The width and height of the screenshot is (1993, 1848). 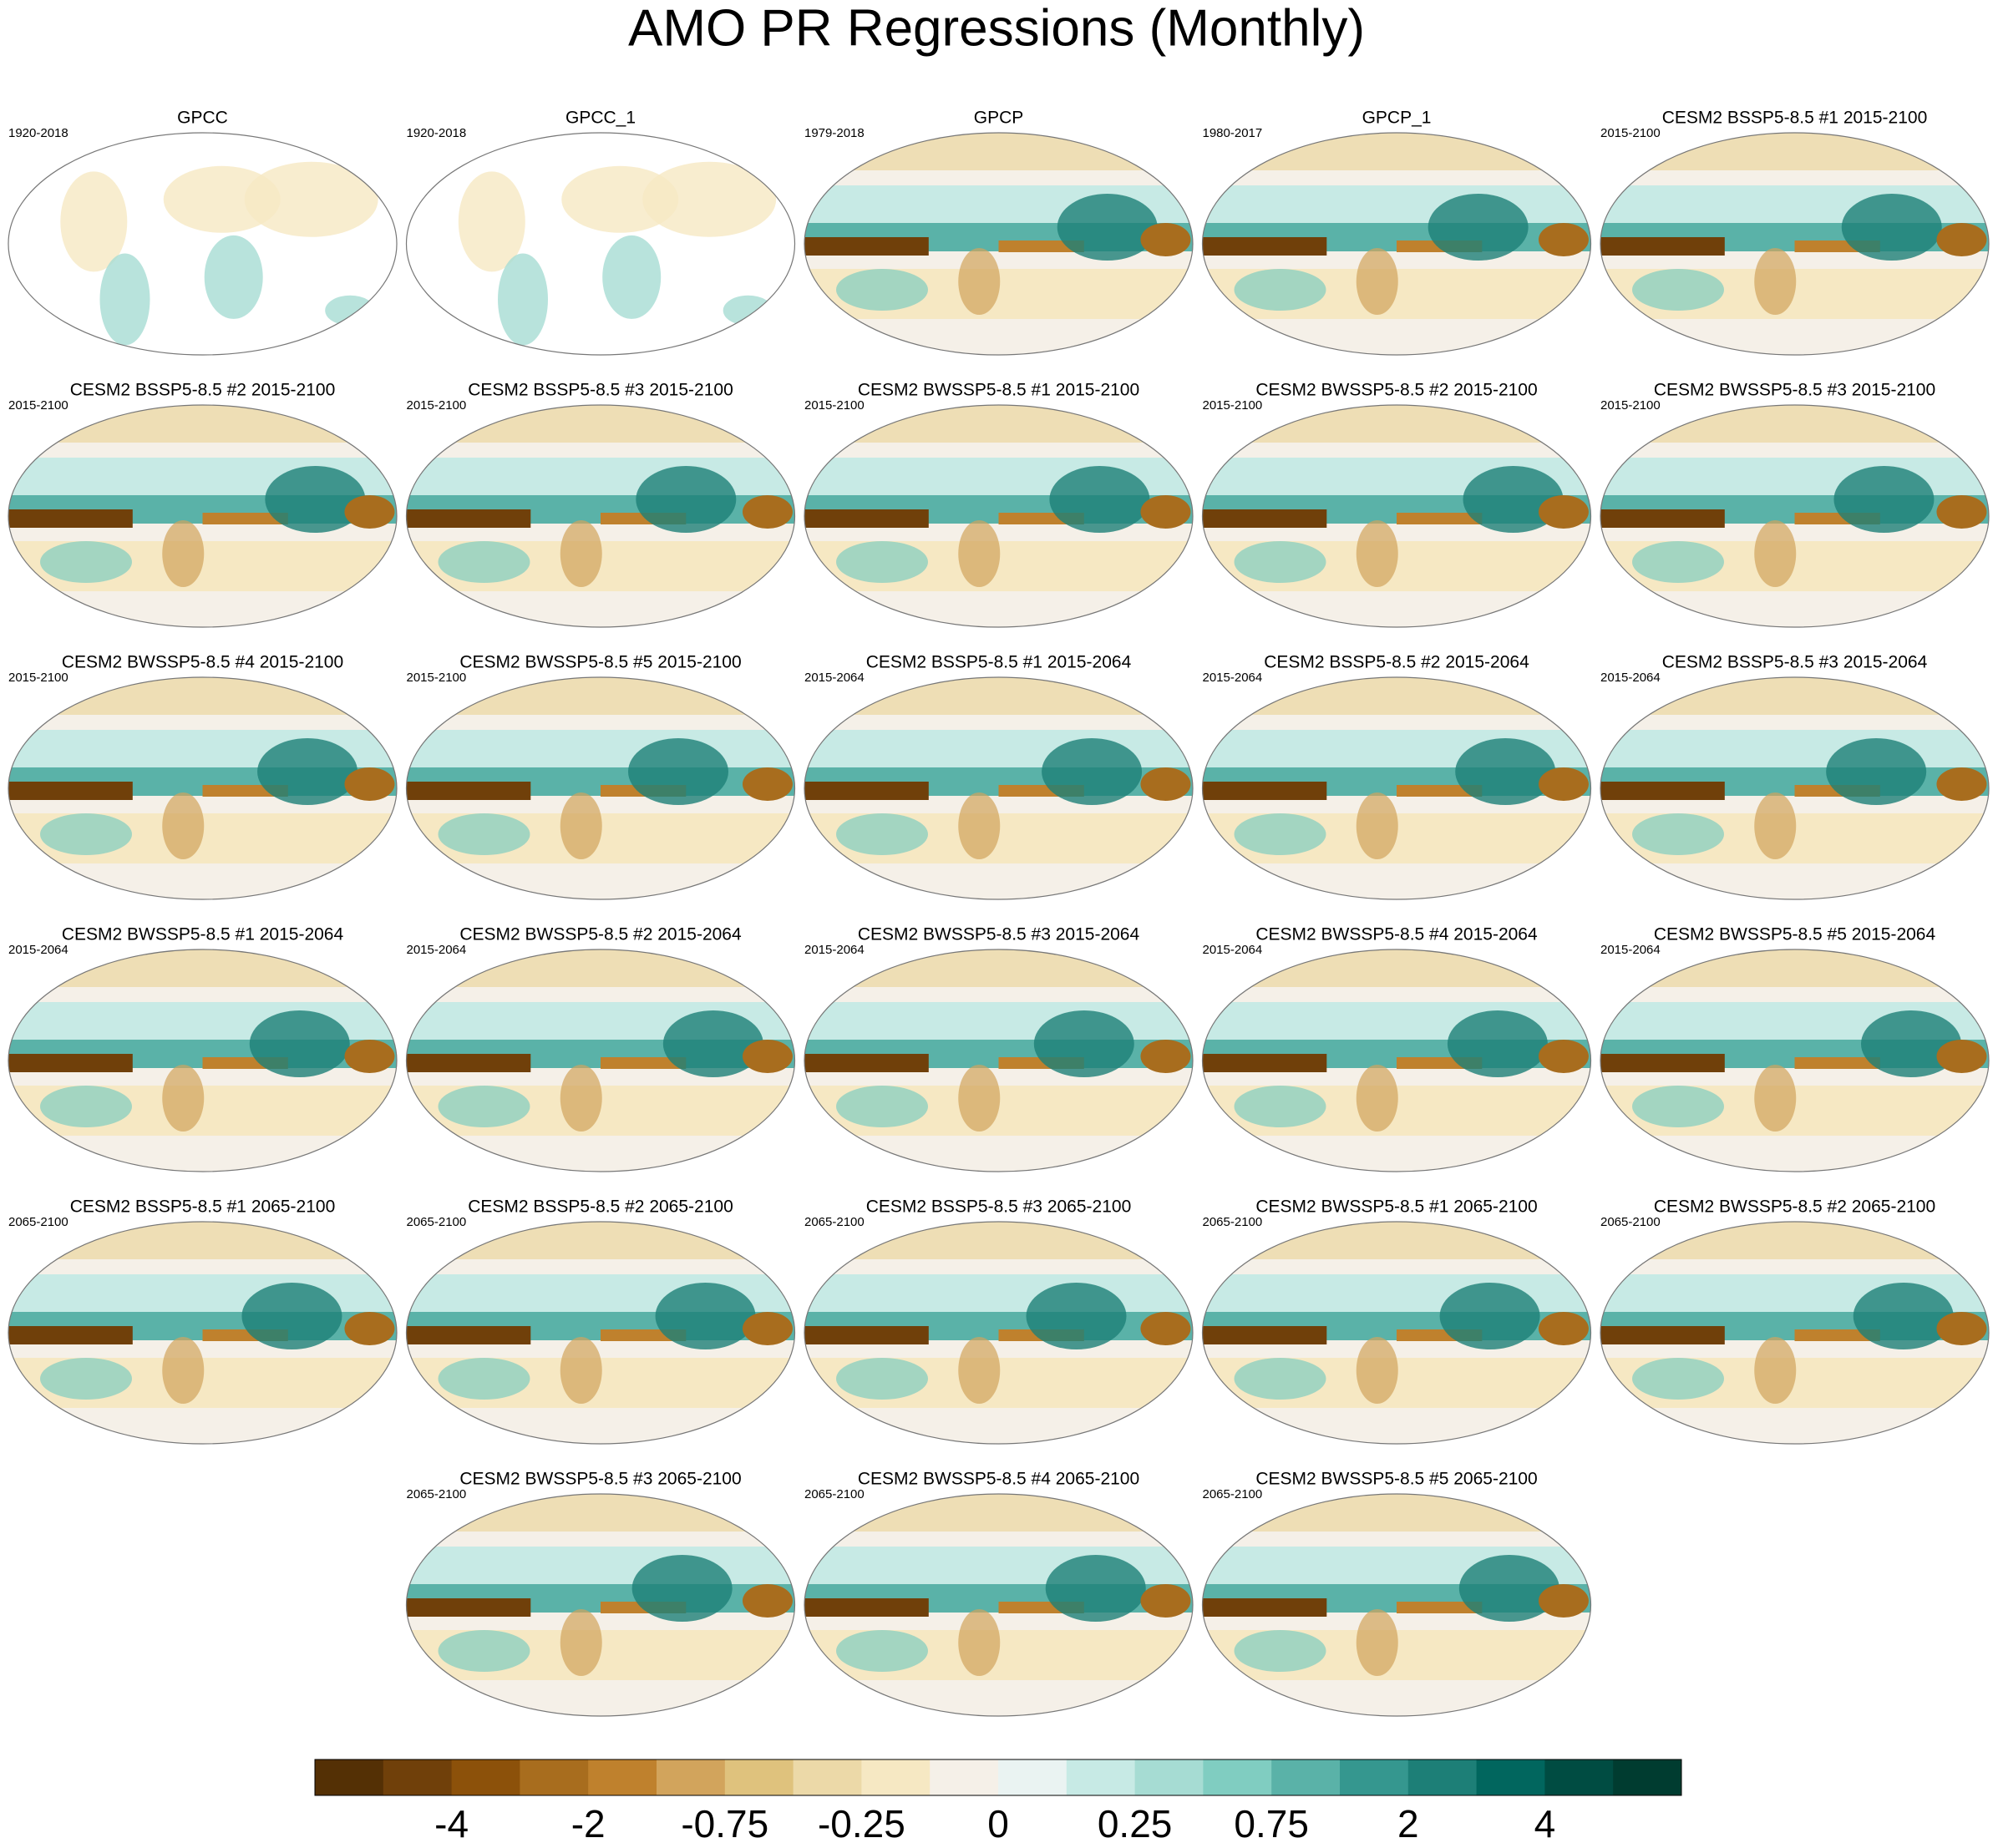 What do you see at coordinates (1795, 662) in the screenshot?
I see `panel-title: CESM2 BSSP5-8.5 #3 2015-2064` at bounding box center [1795, 662].